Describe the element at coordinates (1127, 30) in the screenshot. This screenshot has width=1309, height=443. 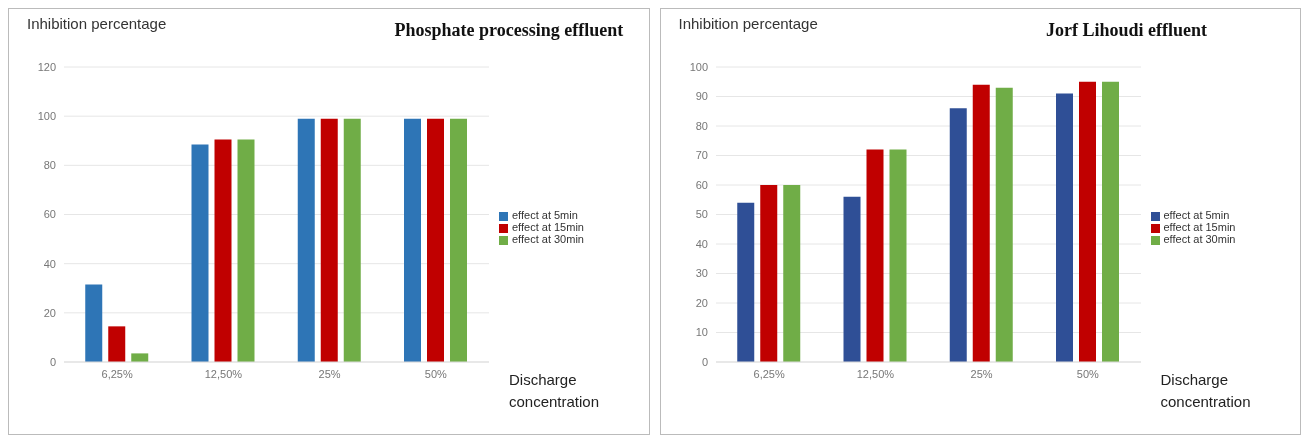
I see `chart-title: Jorf Lihoudi effluent` at that location.